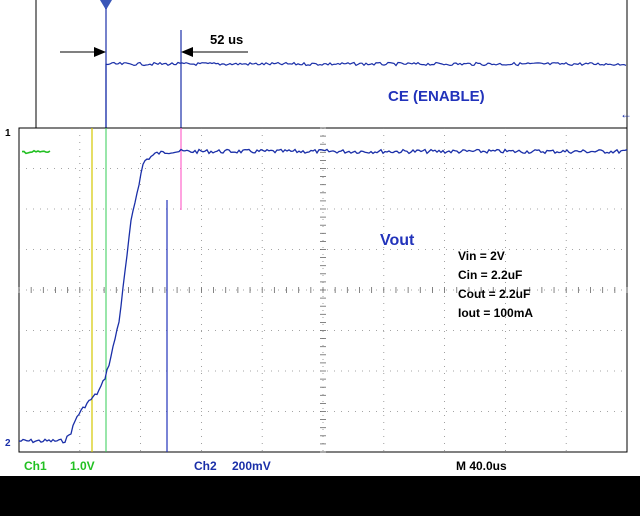 The height and width of the screenshot is (521, 640). Describe the element at coordinates (36, 152) in the screenshot. I see `ch1-trace` at that location.